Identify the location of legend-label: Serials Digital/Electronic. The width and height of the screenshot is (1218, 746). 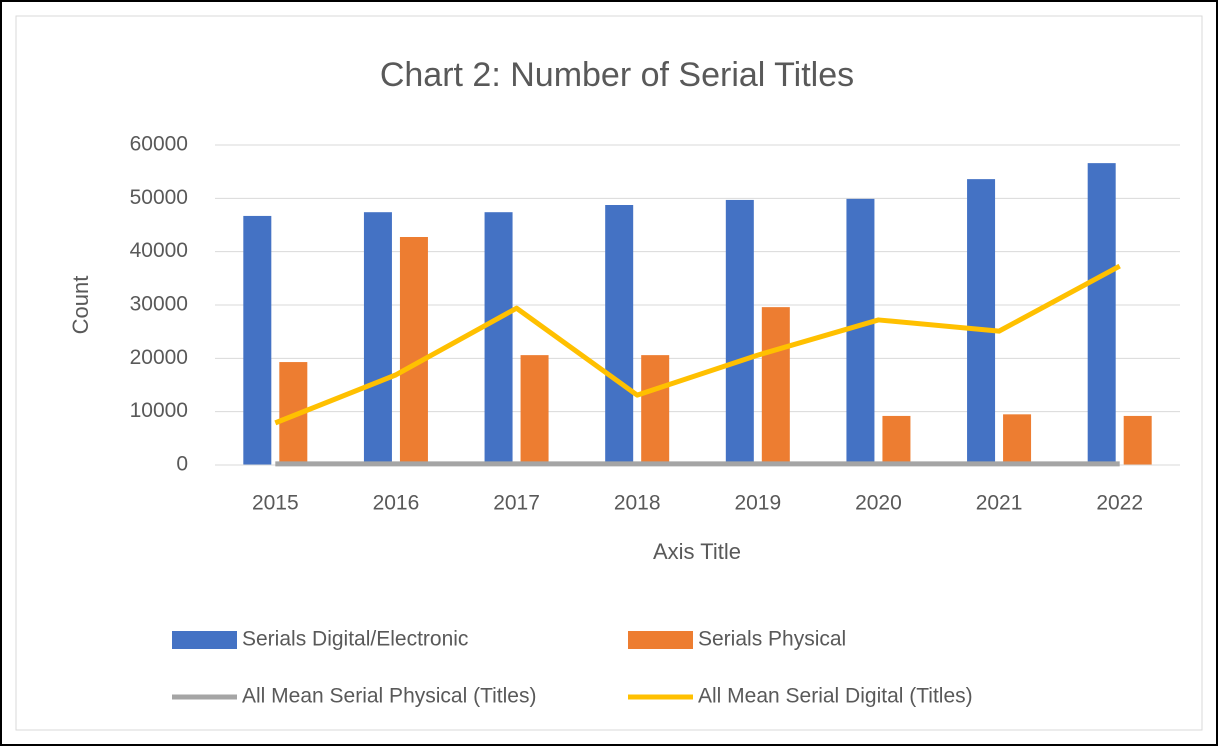
(355, 639).